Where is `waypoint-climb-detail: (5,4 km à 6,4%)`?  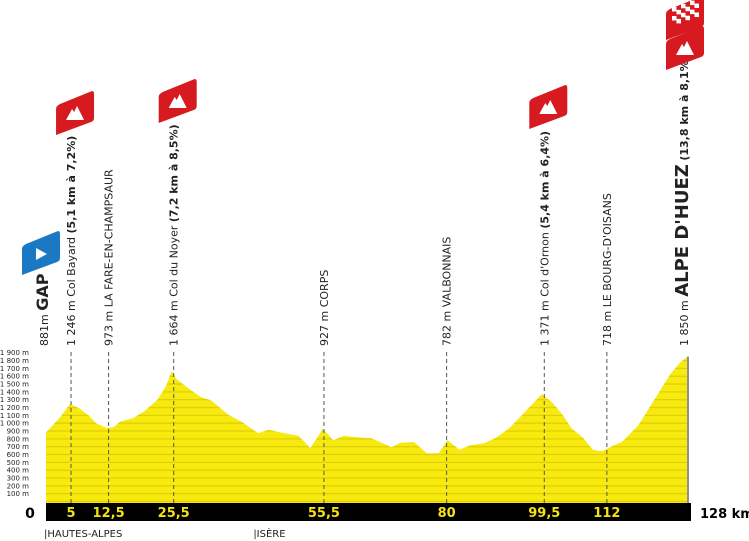
waypoint-climb-detail: (5,4 km à 6,4%) is located at coordinates (544, 180).